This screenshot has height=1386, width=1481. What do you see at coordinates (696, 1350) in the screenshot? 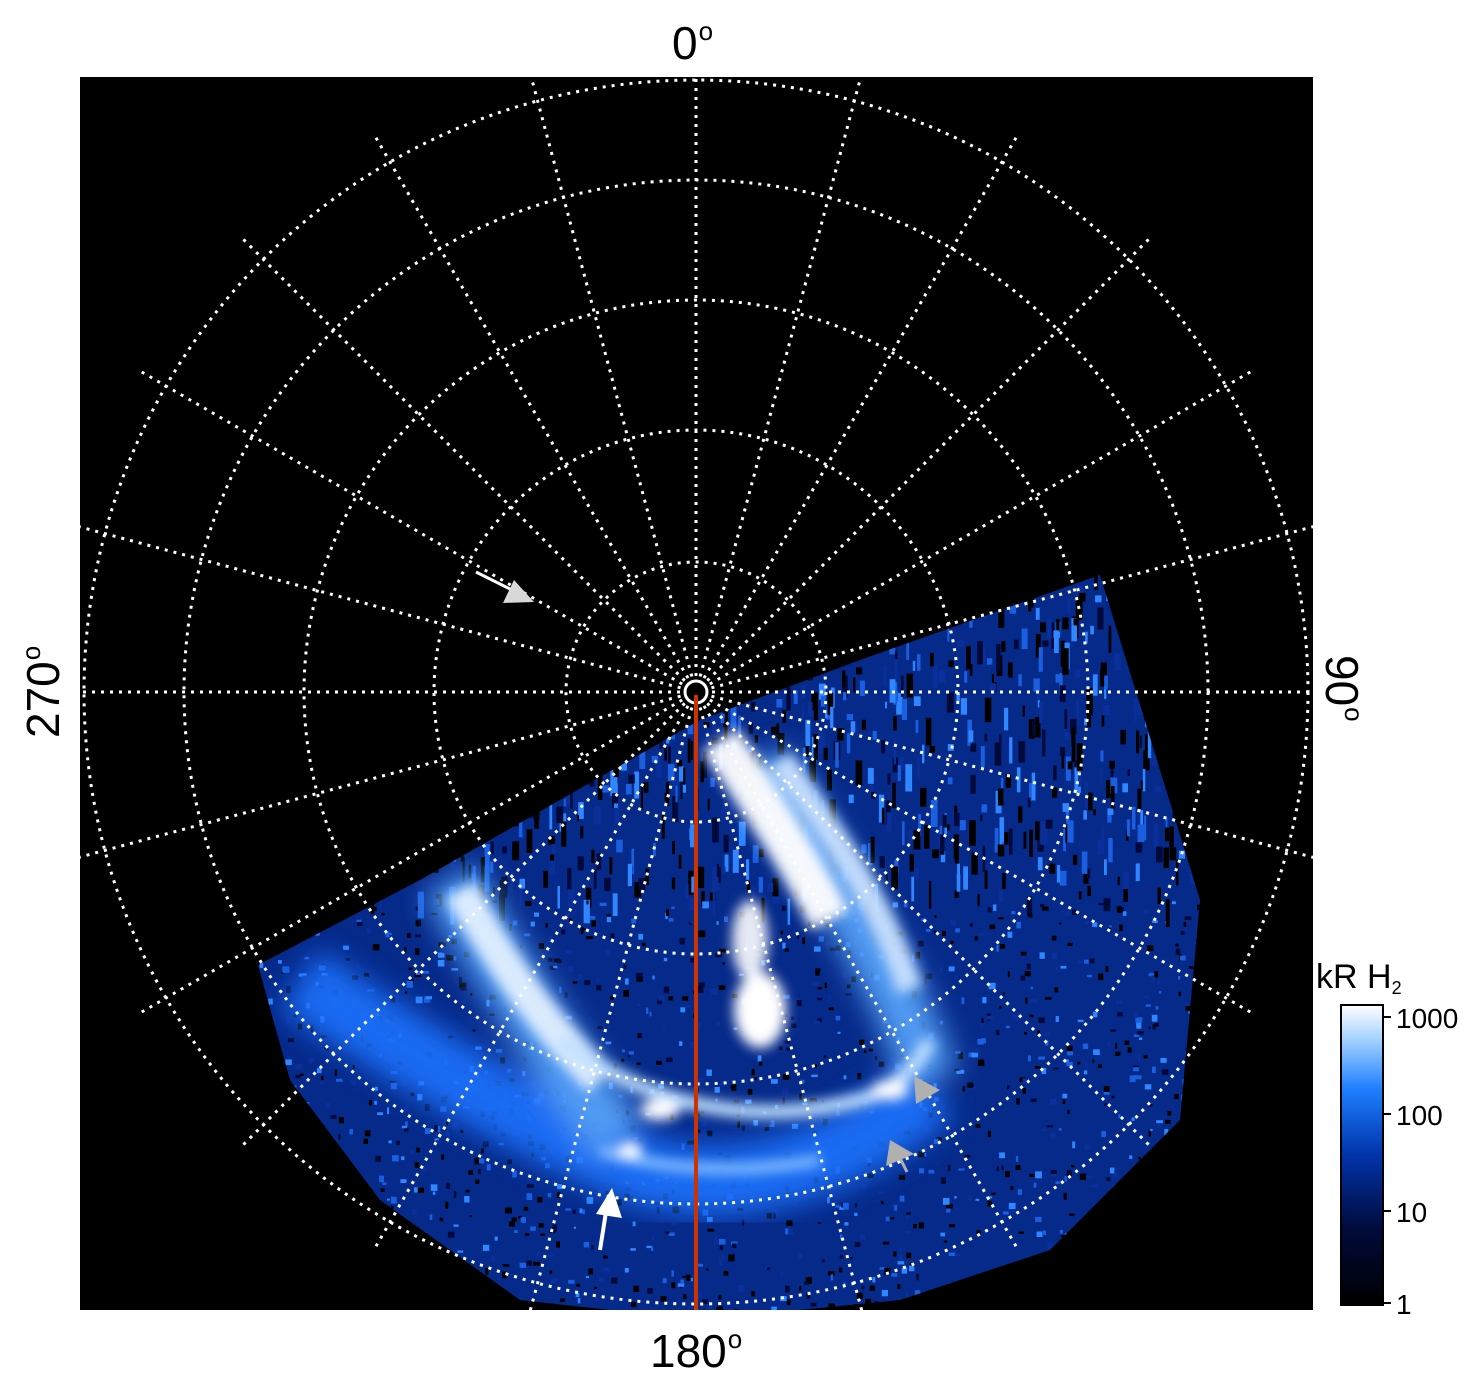
I see `longitude-label-bottom: 180o` at bounding box center [696, 1350].